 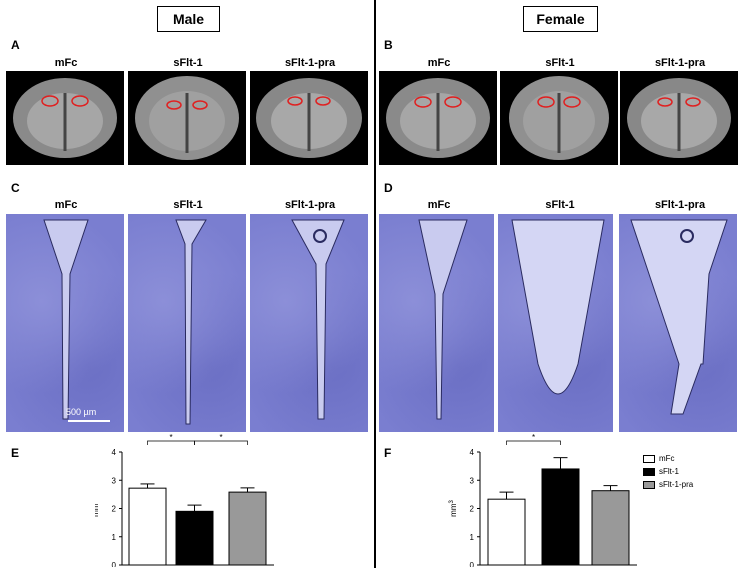 What do you see at coordinates (649, 458) in the screenshot?
I see `legend-swatch-mfc` at bounding box center [649, 458].